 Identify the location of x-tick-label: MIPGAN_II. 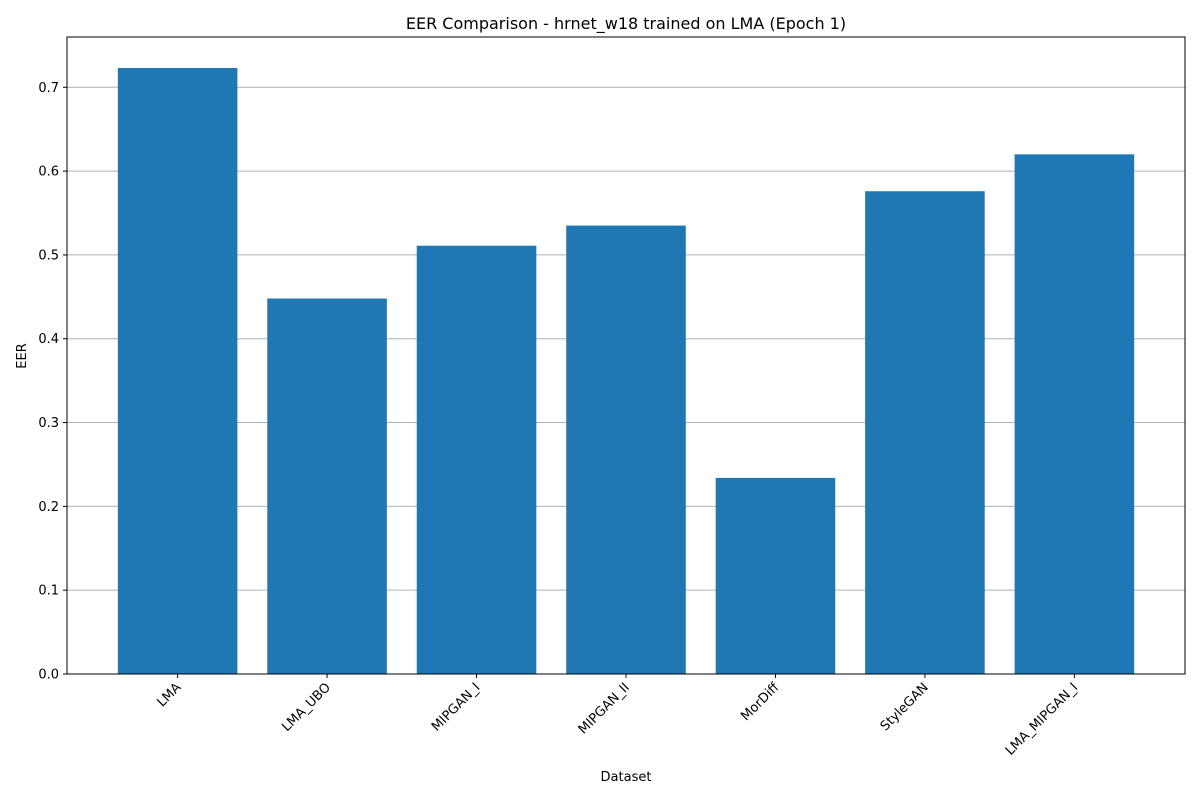
(604, 708).